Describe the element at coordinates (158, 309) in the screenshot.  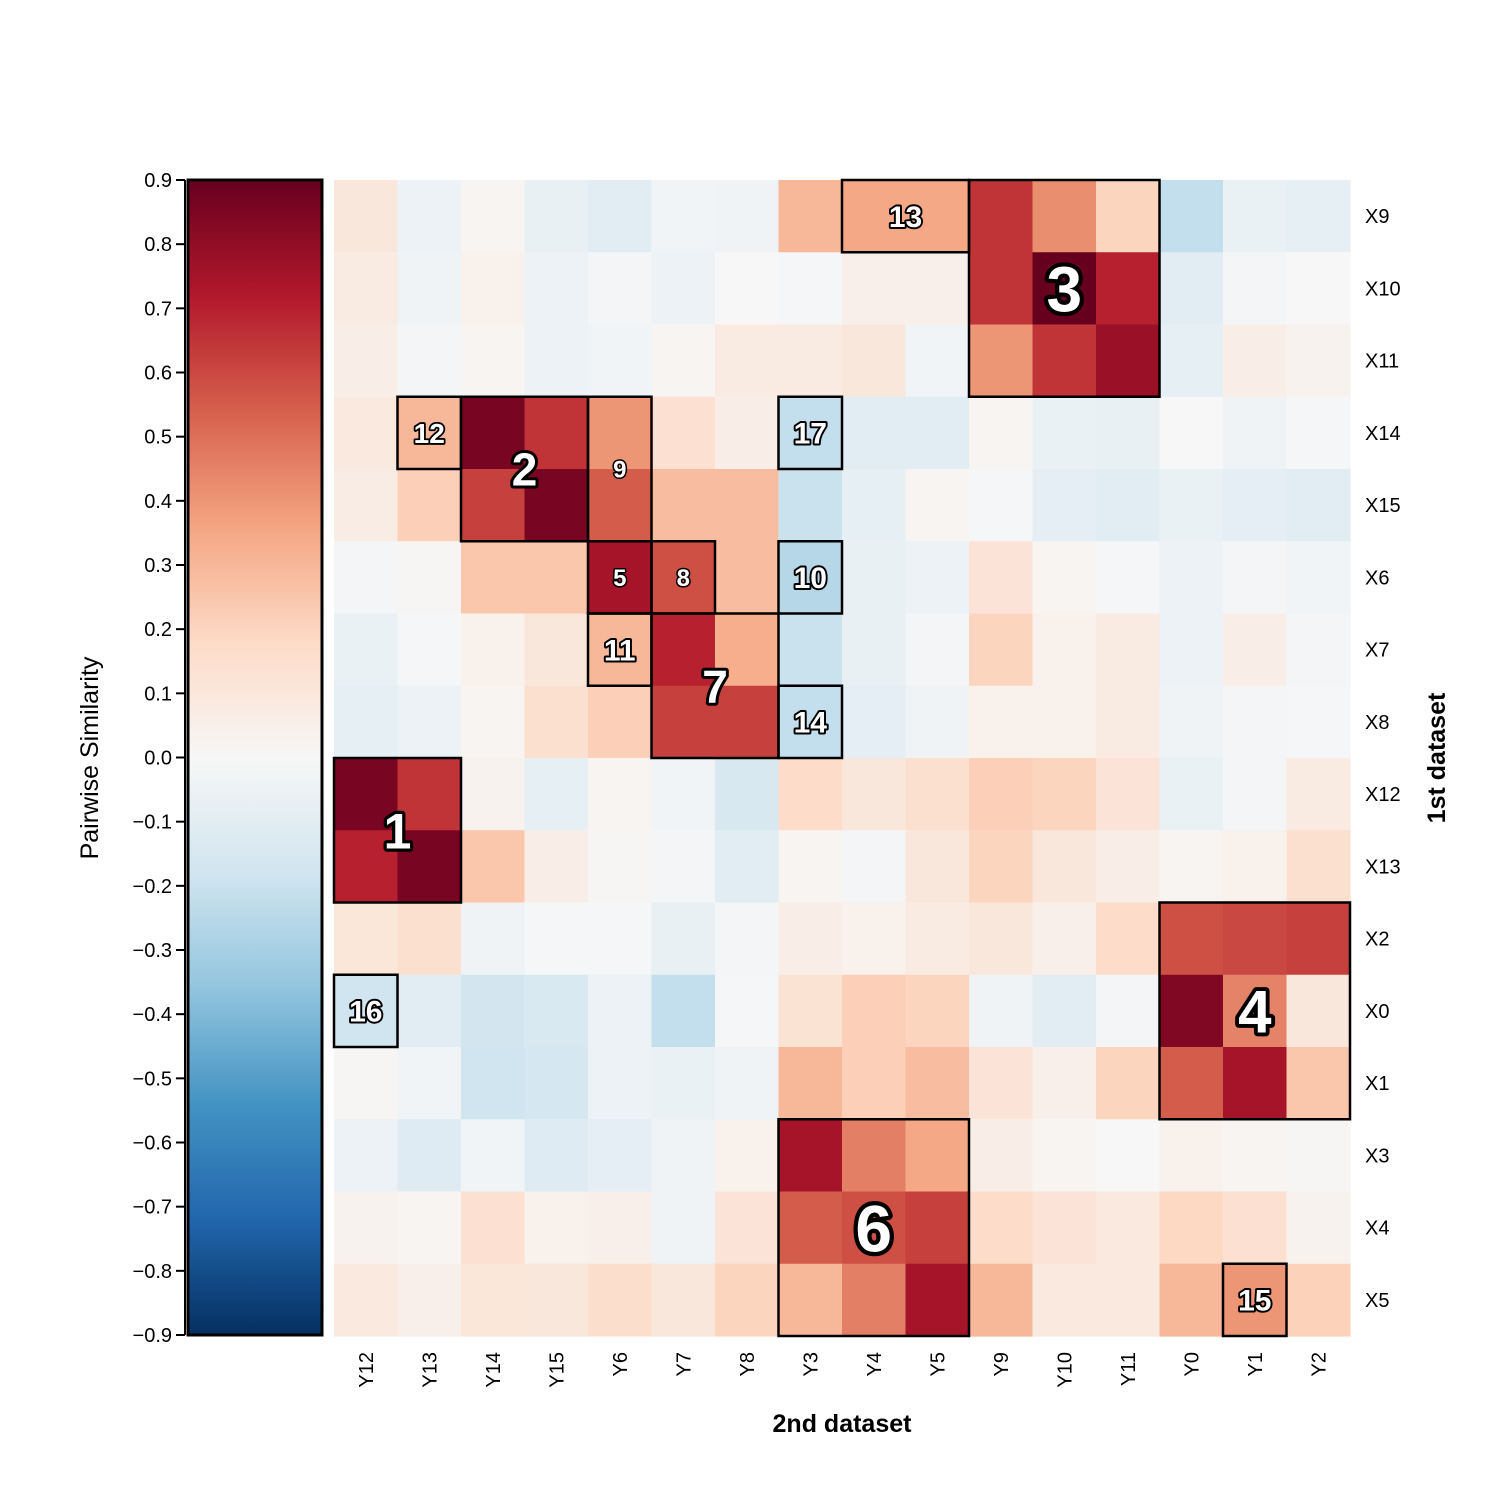
I see `colorbar-tick-label: 0.7` at that location.